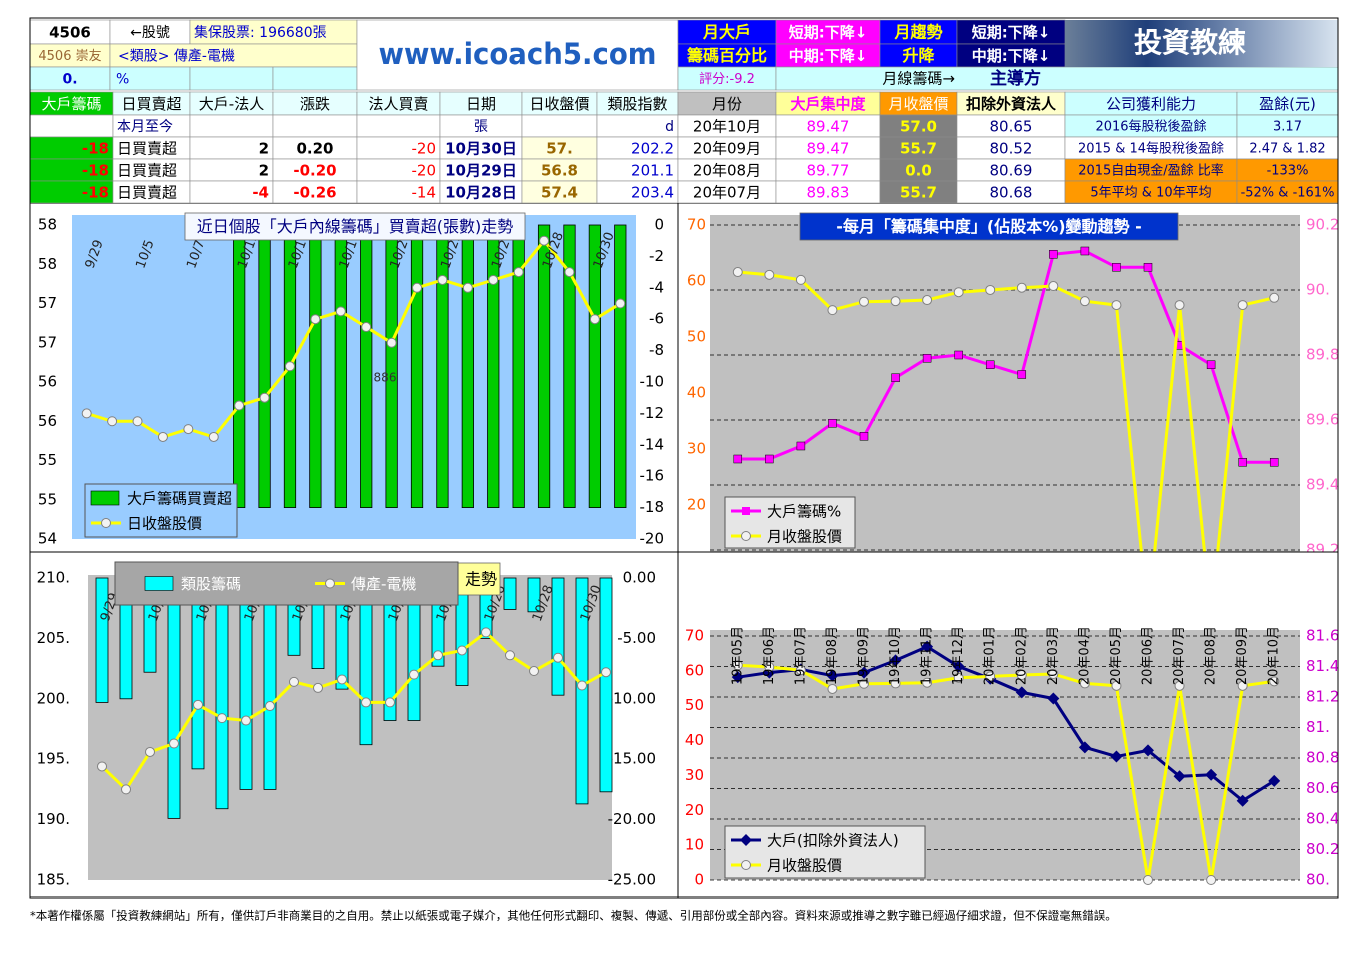 This screenshot has width=1366, height=967. Describe the element at coordinates (696, 337) in the screenshot. I see `y-tick-label: 50` at that location.